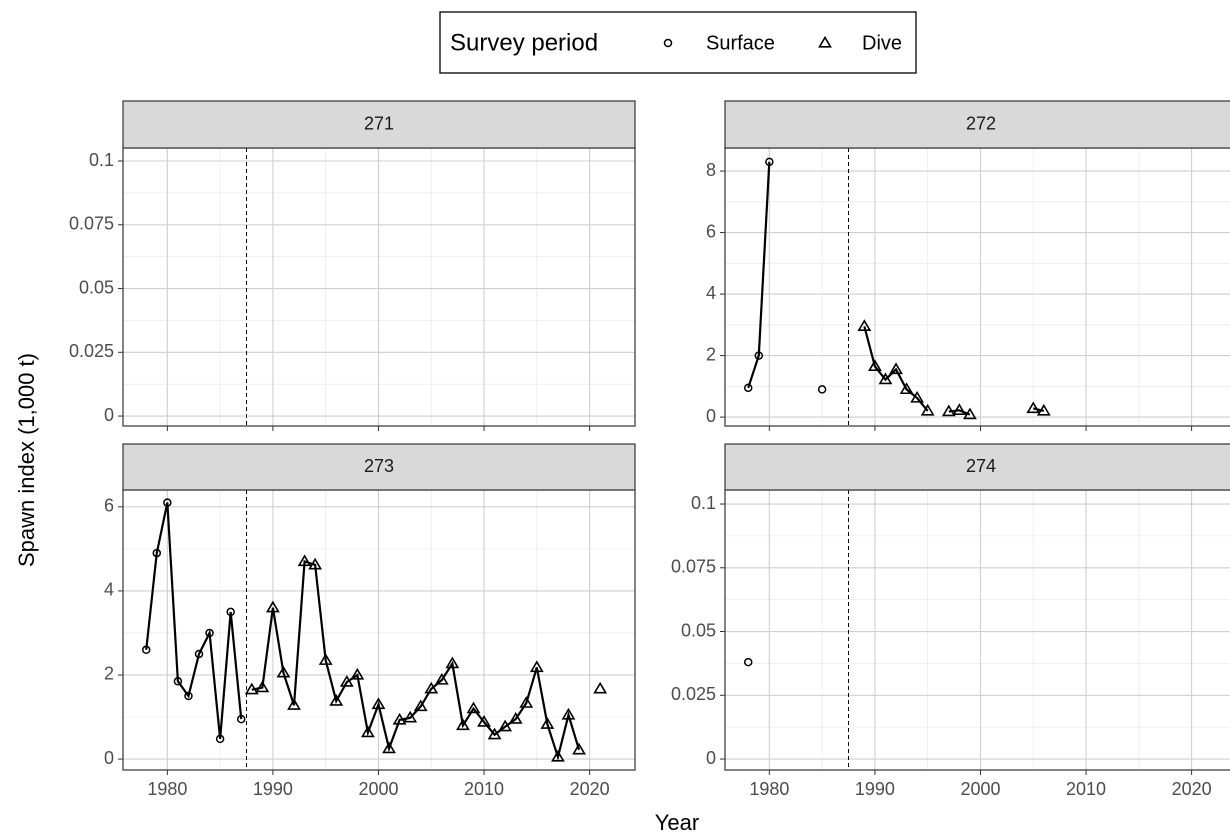 The width and height of the screenshot is (1230, 837). What do you see at coordinates (981, 123) in the screenshot?
I see `panel-title: 272` at bounding box center [981, 123].